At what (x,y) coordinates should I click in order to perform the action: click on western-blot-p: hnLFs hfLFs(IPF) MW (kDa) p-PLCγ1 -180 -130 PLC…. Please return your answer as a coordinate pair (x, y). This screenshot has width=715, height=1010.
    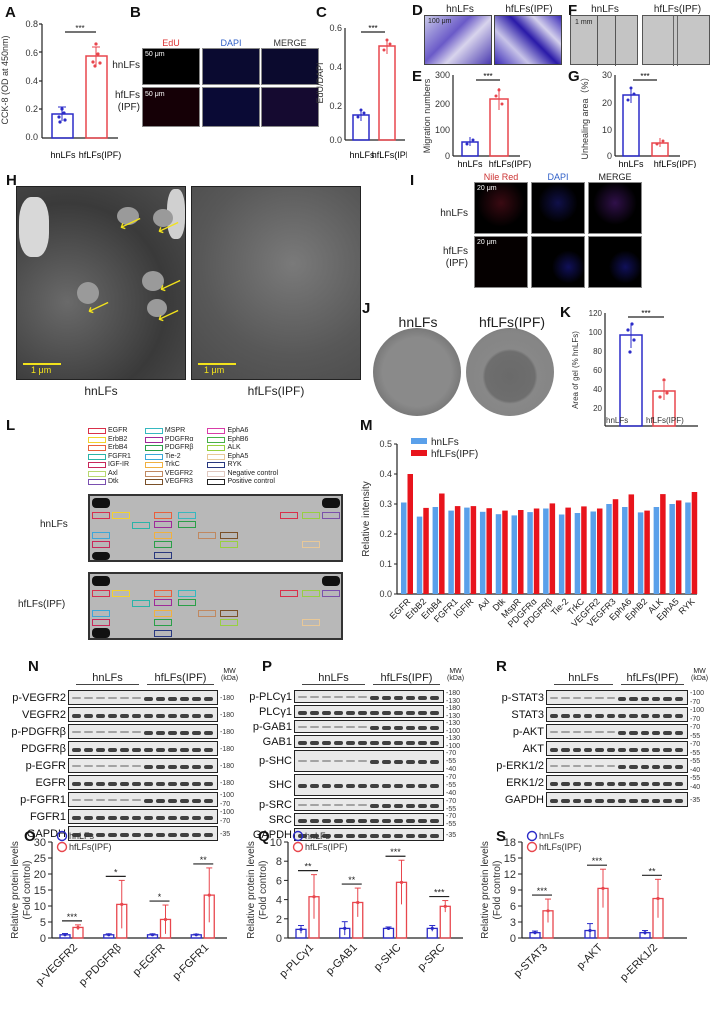
    Looking at the image, I should click on (354, 754).